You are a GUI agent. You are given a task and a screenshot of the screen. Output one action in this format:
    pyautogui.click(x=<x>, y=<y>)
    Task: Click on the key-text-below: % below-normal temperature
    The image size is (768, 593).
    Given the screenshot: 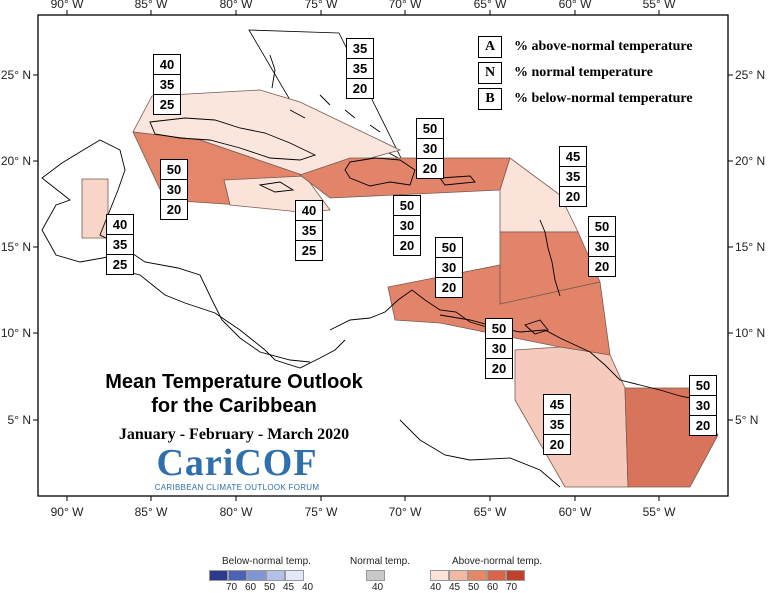 What is the action you would take?
    pyautogui.click(x=603, y=98)
    